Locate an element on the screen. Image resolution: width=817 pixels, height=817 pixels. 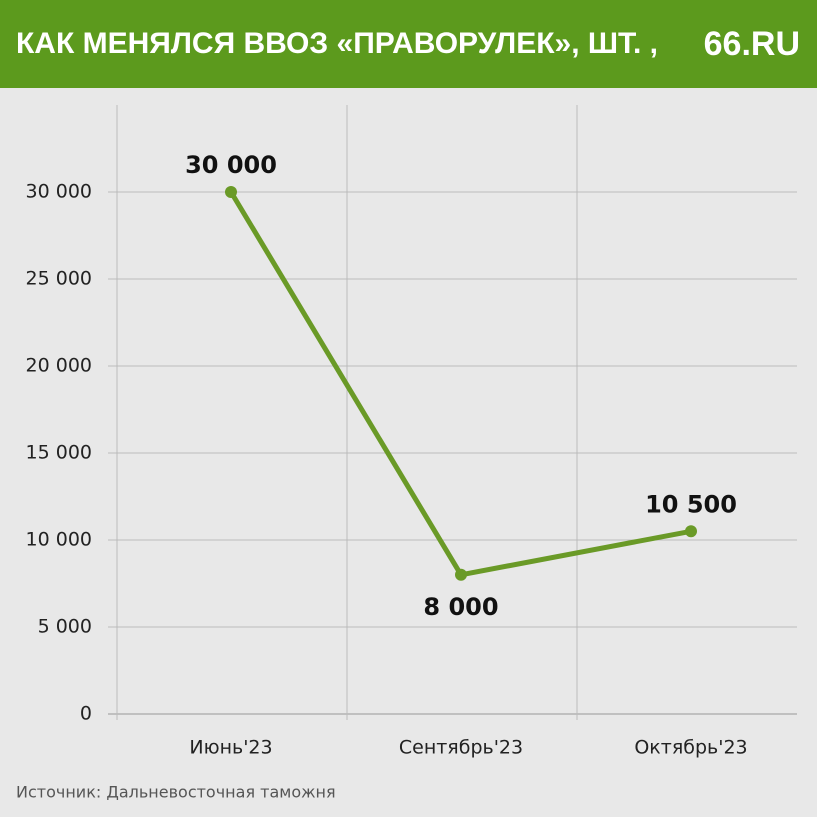
y-tick-label: 0 is located at coordinates (86, 714).